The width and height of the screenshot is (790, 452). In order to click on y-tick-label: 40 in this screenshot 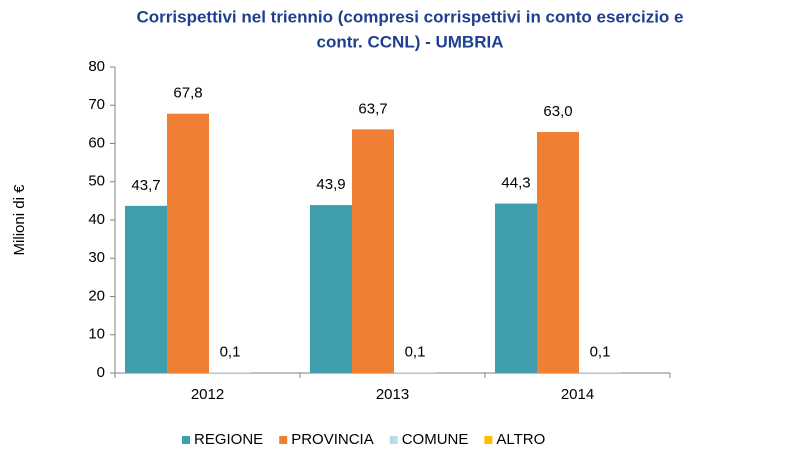, I will do `click(96, 219)`.